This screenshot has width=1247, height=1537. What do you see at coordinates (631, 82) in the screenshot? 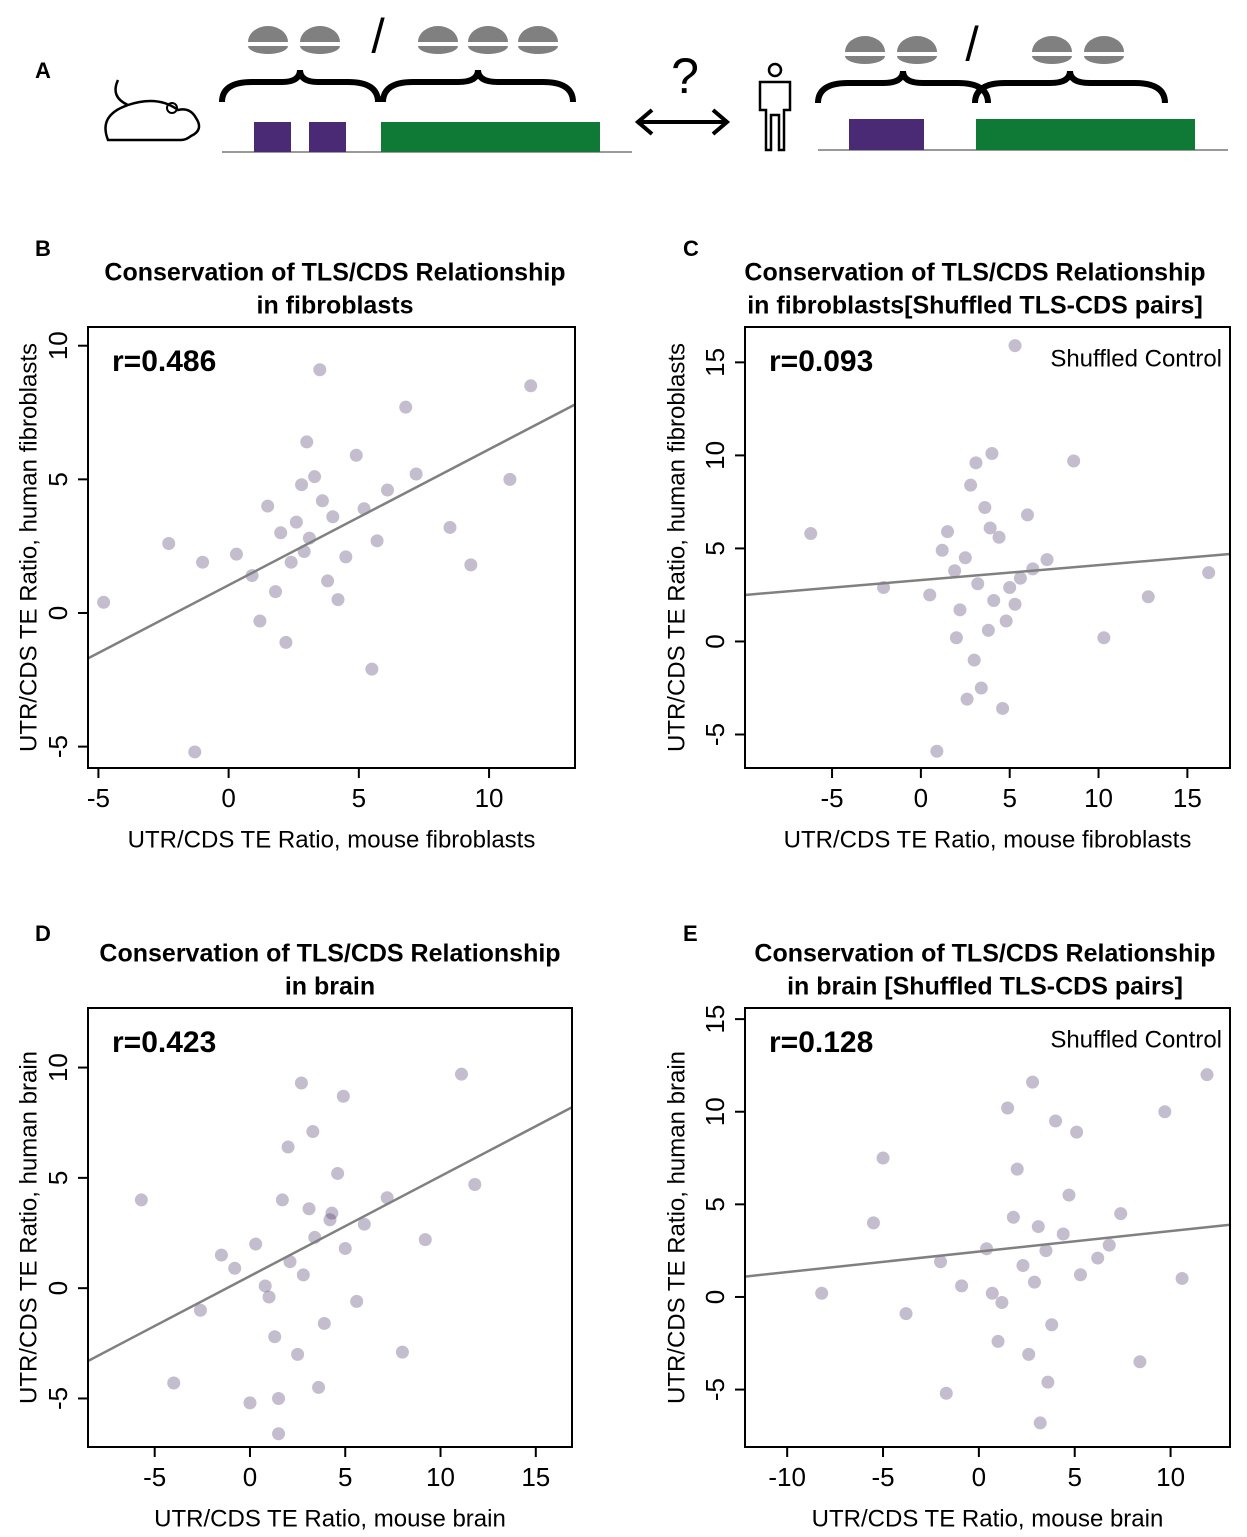
I see `panel-a: A / ?` at bounding box center [631, 82].